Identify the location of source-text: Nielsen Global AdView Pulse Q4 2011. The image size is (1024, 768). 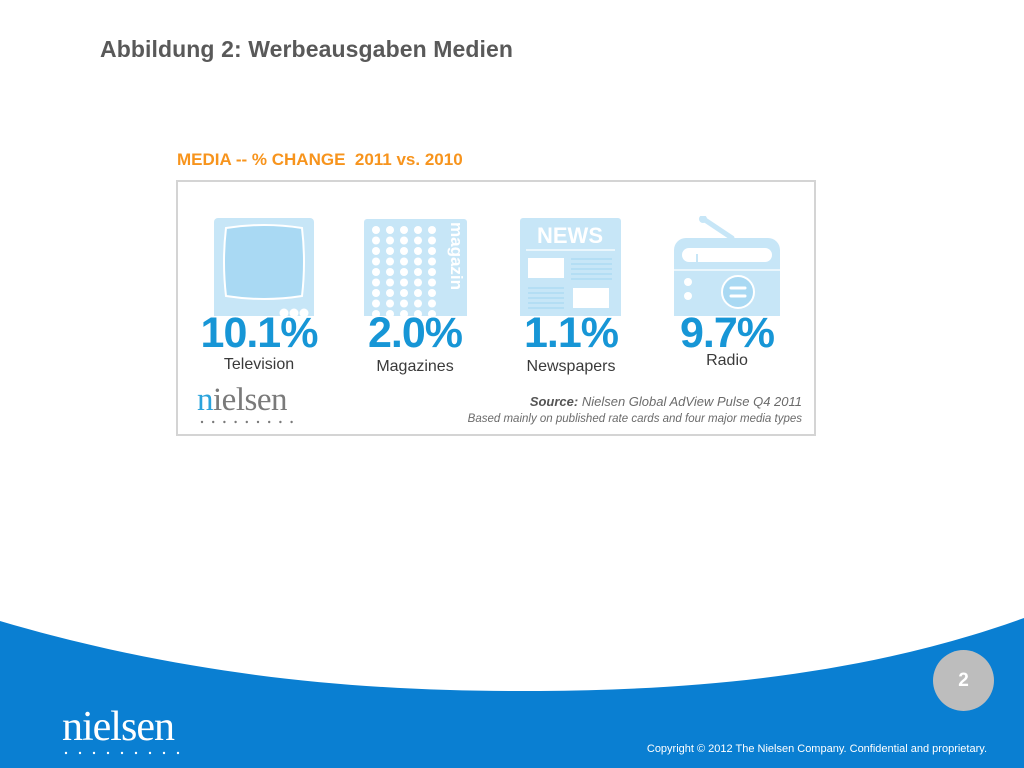
(690, 401).